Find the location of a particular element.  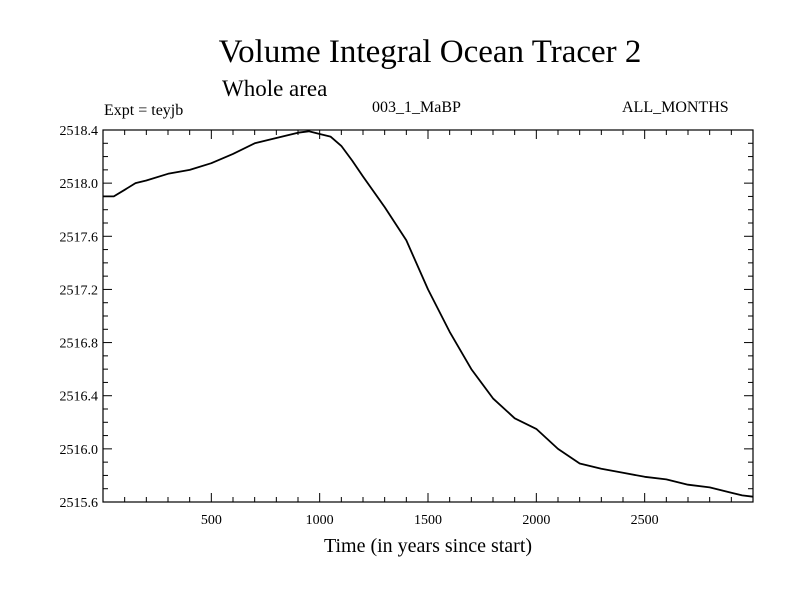

chart-subtitle: Whole area is located at coordinates (275, 88).